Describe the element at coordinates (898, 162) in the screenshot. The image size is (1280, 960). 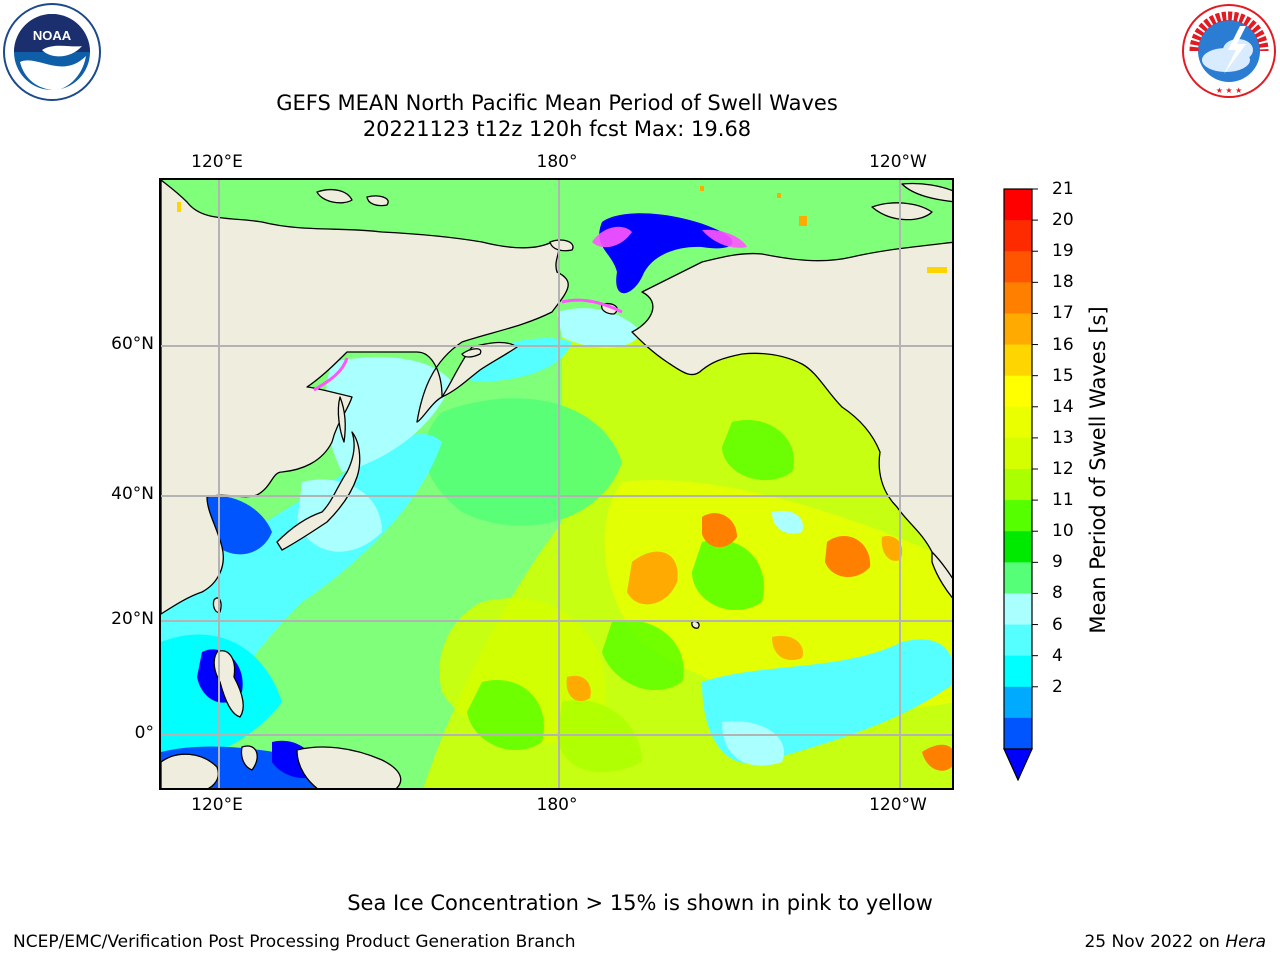
I see `lon-label-top-120w: 120°W` at that location.